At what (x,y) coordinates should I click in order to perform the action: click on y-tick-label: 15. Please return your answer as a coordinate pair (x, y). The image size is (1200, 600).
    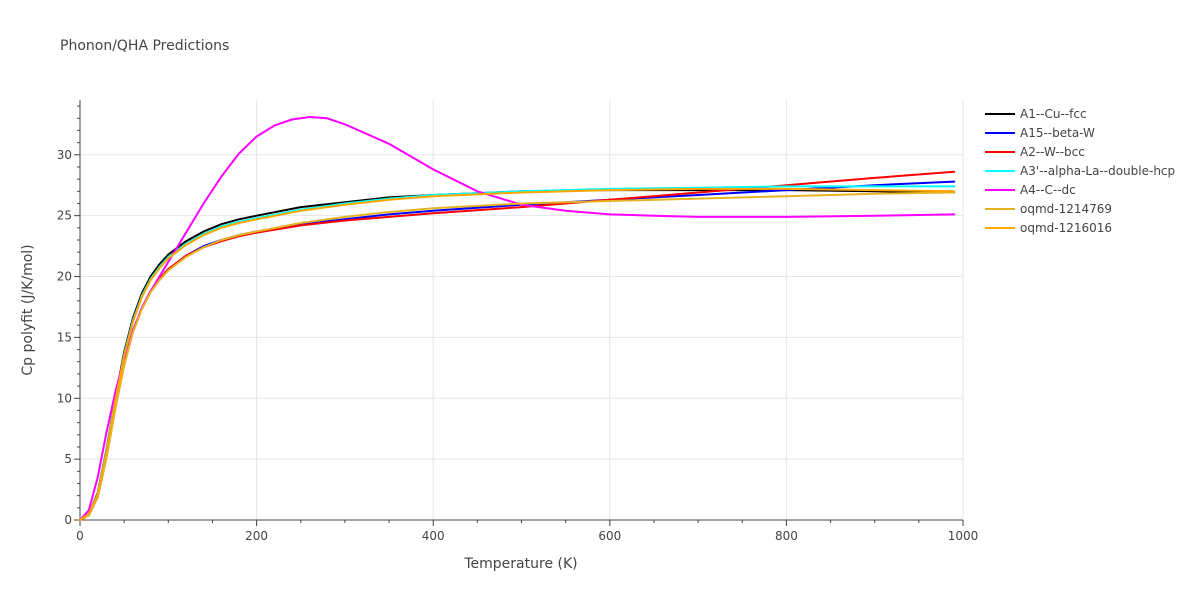
    Looking at the image, I should click on (64, 337).